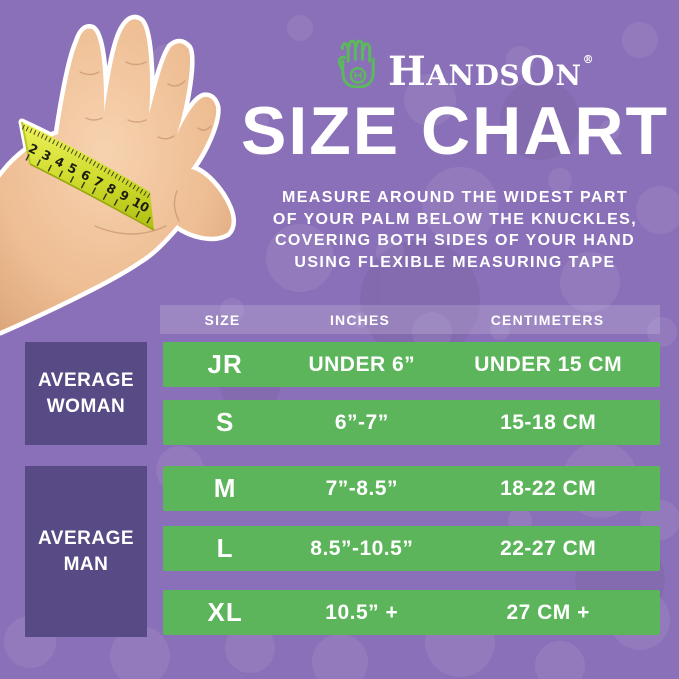  I want to click on inches-cell: 6”-7”, so click(361, 422).